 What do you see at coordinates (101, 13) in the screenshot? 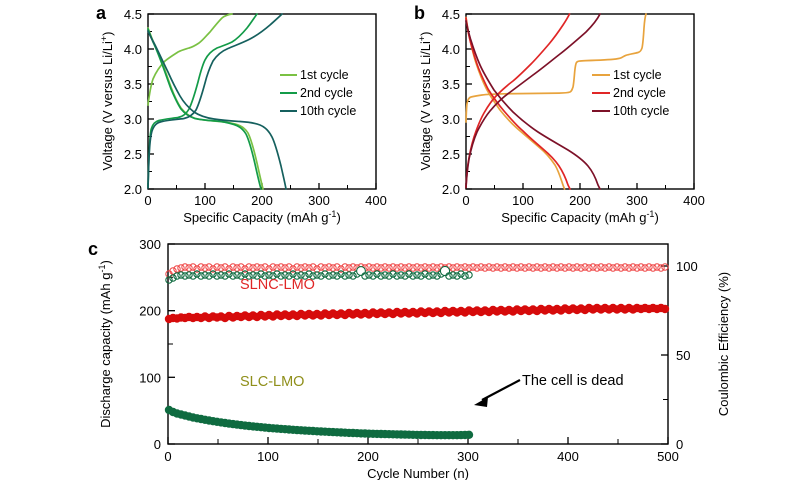
I see `panel-a-letter: a` at bounding box center [101, 13].